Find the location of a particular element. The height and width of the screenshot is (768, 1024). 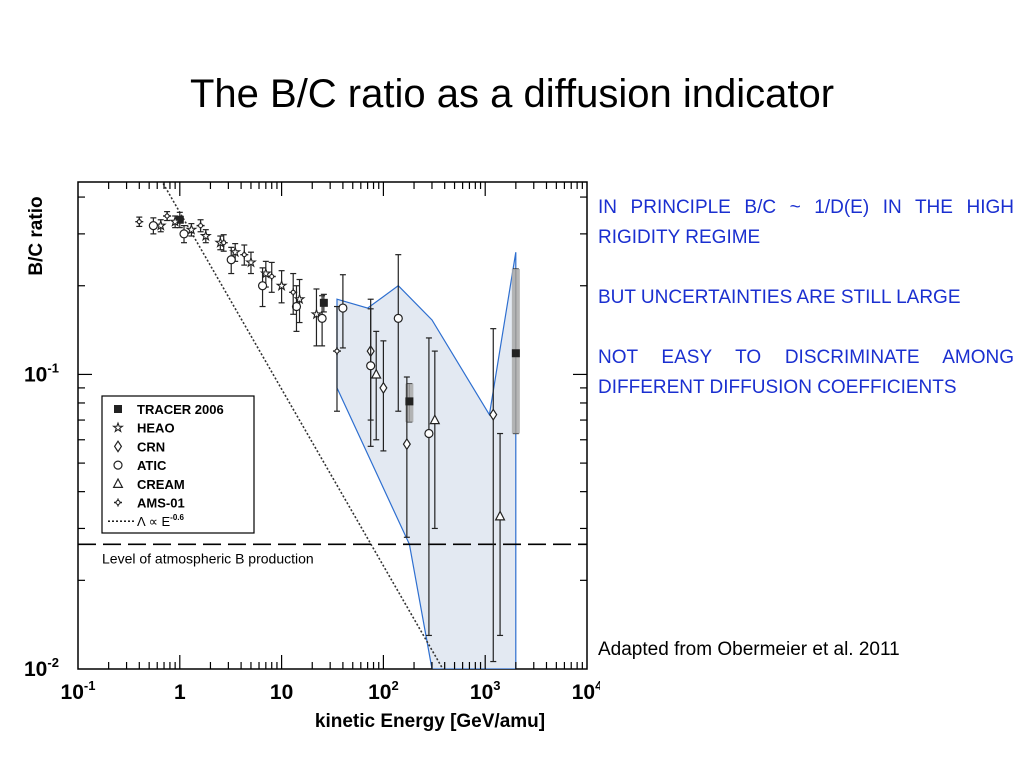

legend-star-icon is located at coordinates (118, 427).